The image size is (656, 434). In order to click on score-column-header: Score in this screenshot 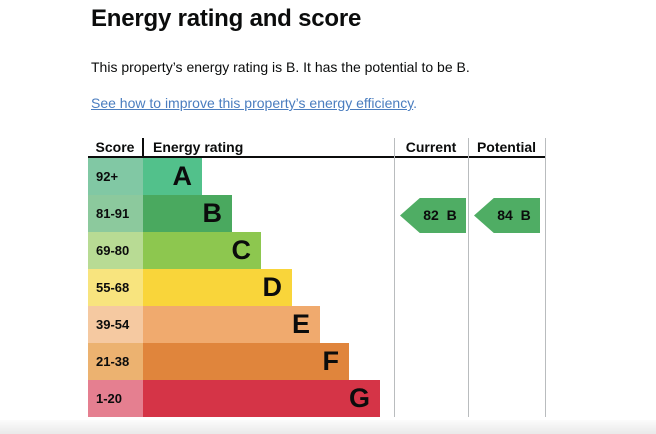, I will do `click(115, 147)`.